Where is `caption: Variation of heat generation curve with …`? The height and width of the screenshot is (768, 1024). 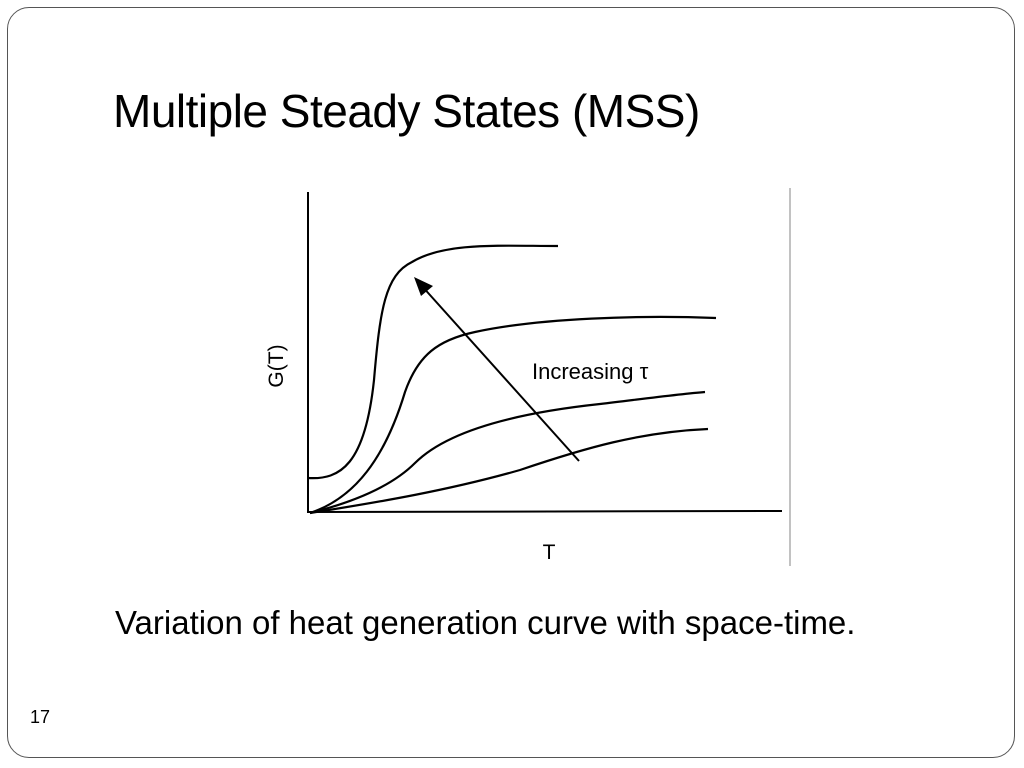
caption: Variation of heat generation curve with … is located at coordinates (485, 622).